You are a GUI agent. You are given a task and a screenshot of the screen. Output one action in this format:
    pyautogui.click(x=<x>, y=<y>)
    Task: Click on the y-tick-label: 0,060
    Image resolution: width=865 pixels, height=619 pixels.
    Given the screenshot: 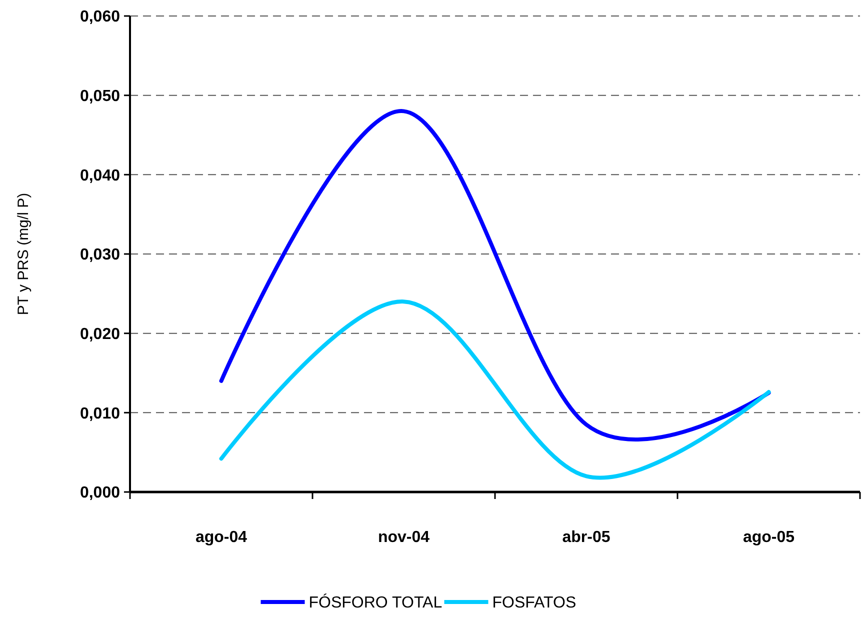 What is the action you would take?
    pyautogui.click(x=100, y=17)
    